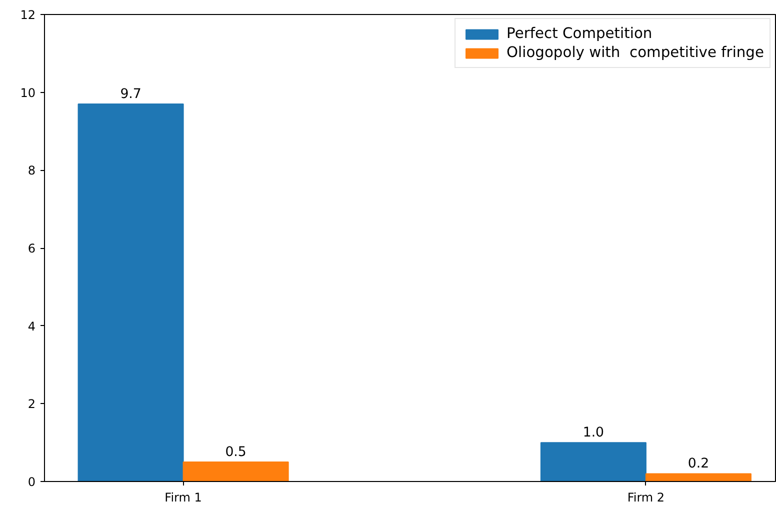 This screenshot has width=776, height=509. I want to click on y-tick-label: 4, so click(32, 326).